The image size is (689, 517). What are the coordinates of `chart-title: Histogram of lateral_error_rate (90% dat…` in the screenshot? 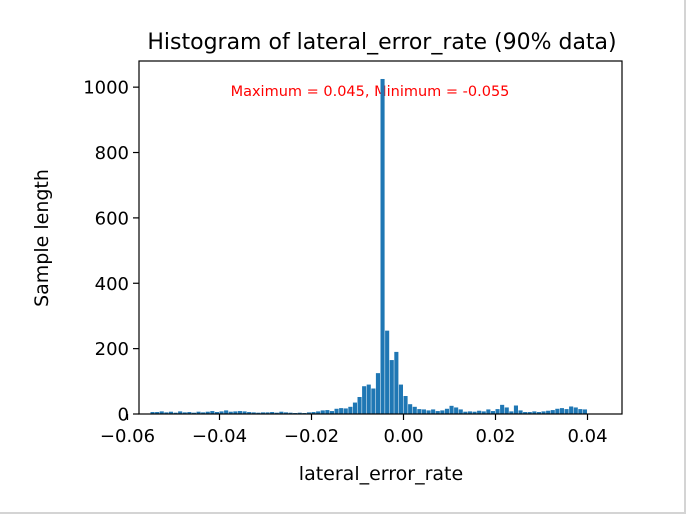 It's located at (381, 42).